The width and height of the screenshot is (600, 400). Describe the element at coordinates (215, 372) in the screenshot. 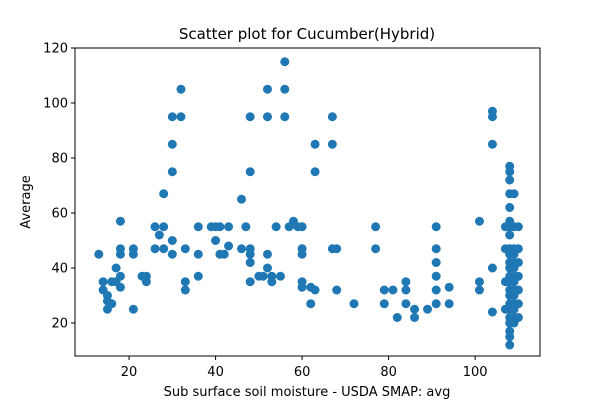

I see `x-tick-label: 40` at that location.